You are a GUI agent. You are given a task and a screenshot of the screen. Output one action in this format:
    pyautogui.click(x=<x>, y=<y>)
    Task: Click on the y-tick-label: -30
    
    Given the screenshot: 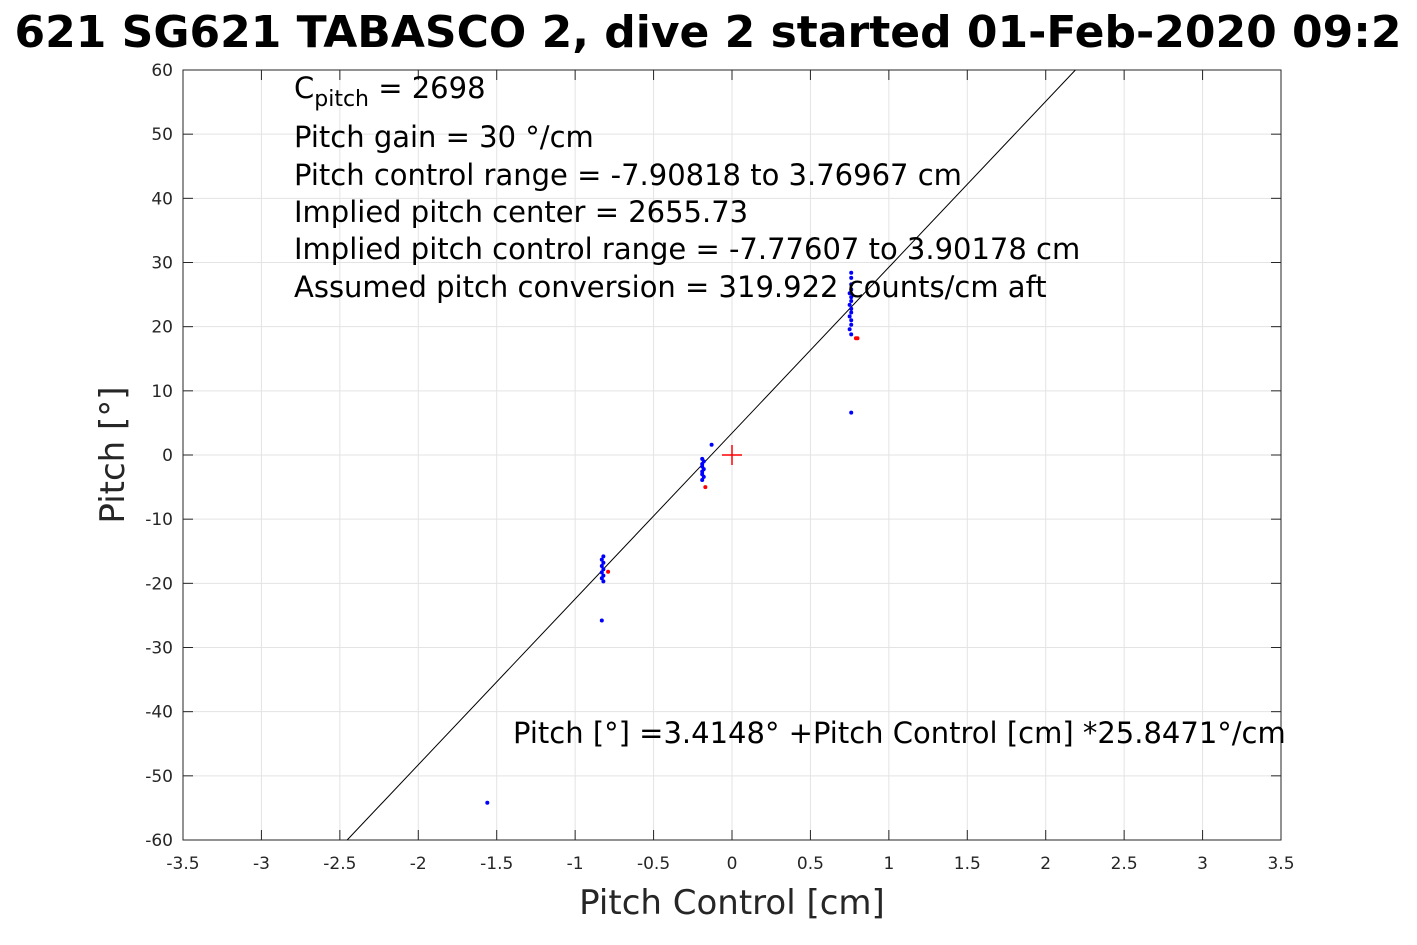 What is the action you would take?
    pyautogui.click(x=159, y=649)
    